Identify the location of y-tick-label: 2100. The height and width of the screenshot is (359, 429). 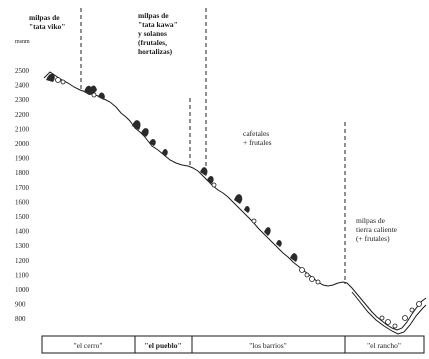
(22, 129).